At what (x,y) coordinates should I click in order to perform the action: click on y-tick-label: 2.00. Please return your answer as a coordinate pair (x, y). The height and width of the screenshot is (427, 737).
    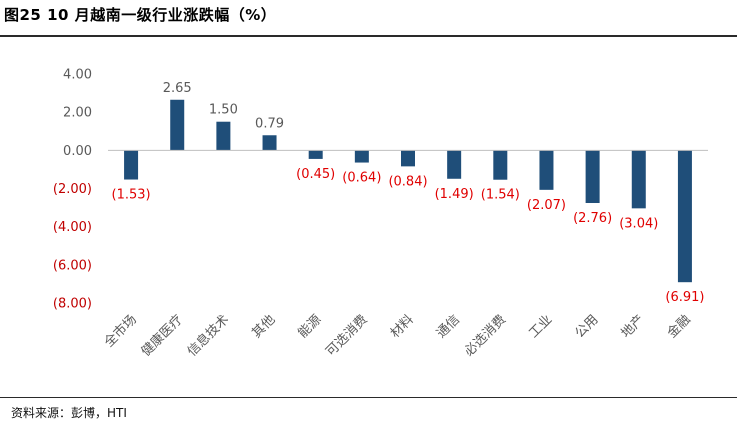
    Looking at the image, I should click on (77, 113).